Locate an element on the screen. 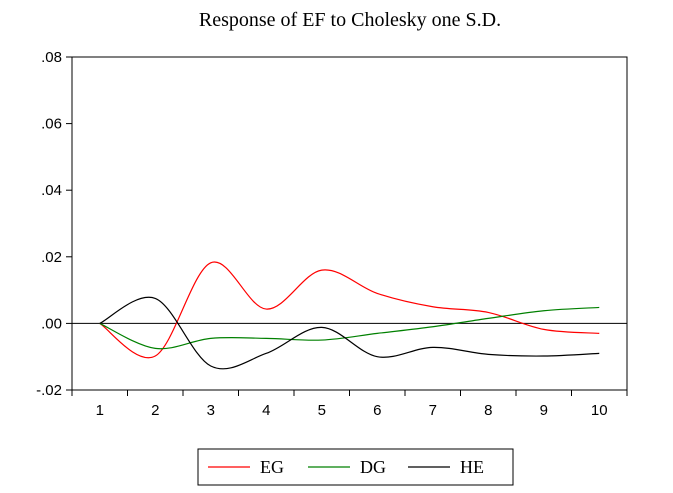 The image size is (673, 493). series-line-dg is located at coordinates (349, 328).